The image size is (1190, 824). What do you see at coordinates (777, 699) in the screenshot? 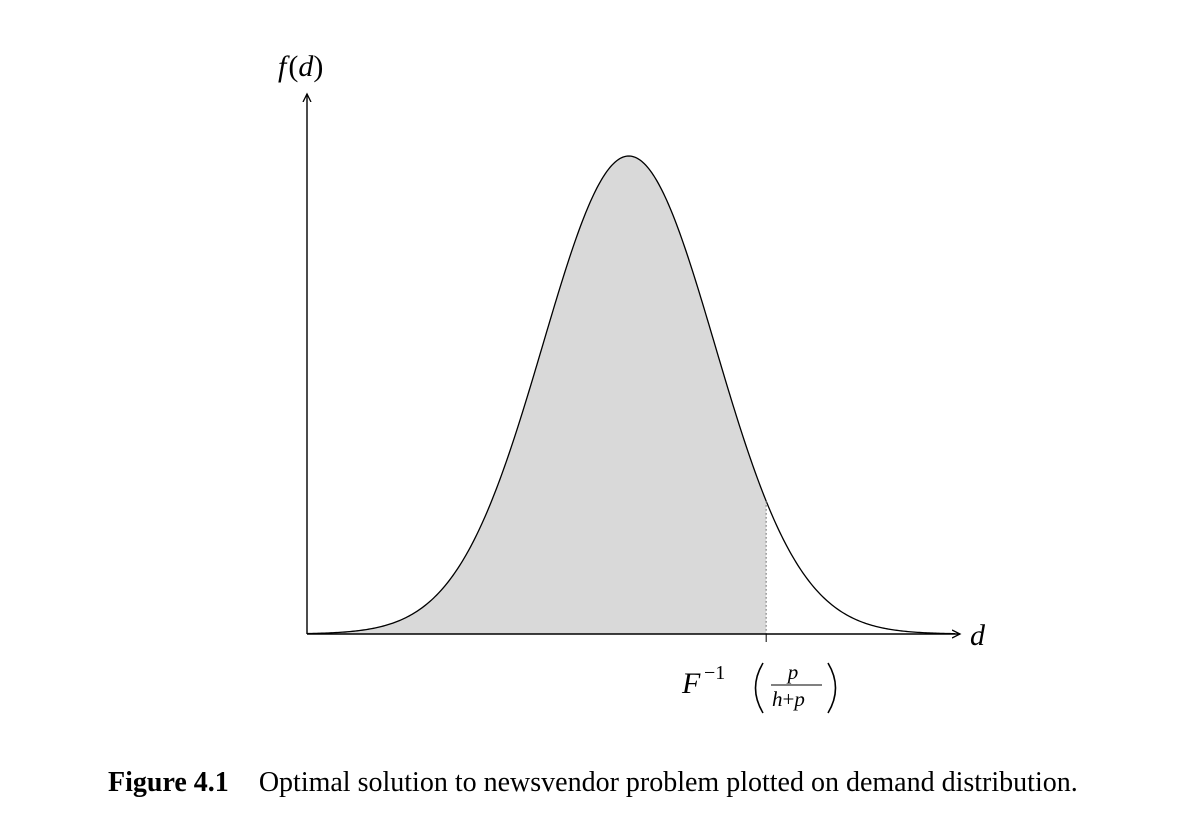
I see `fraction-denominator-h: h` at bounding box center [777, 699].